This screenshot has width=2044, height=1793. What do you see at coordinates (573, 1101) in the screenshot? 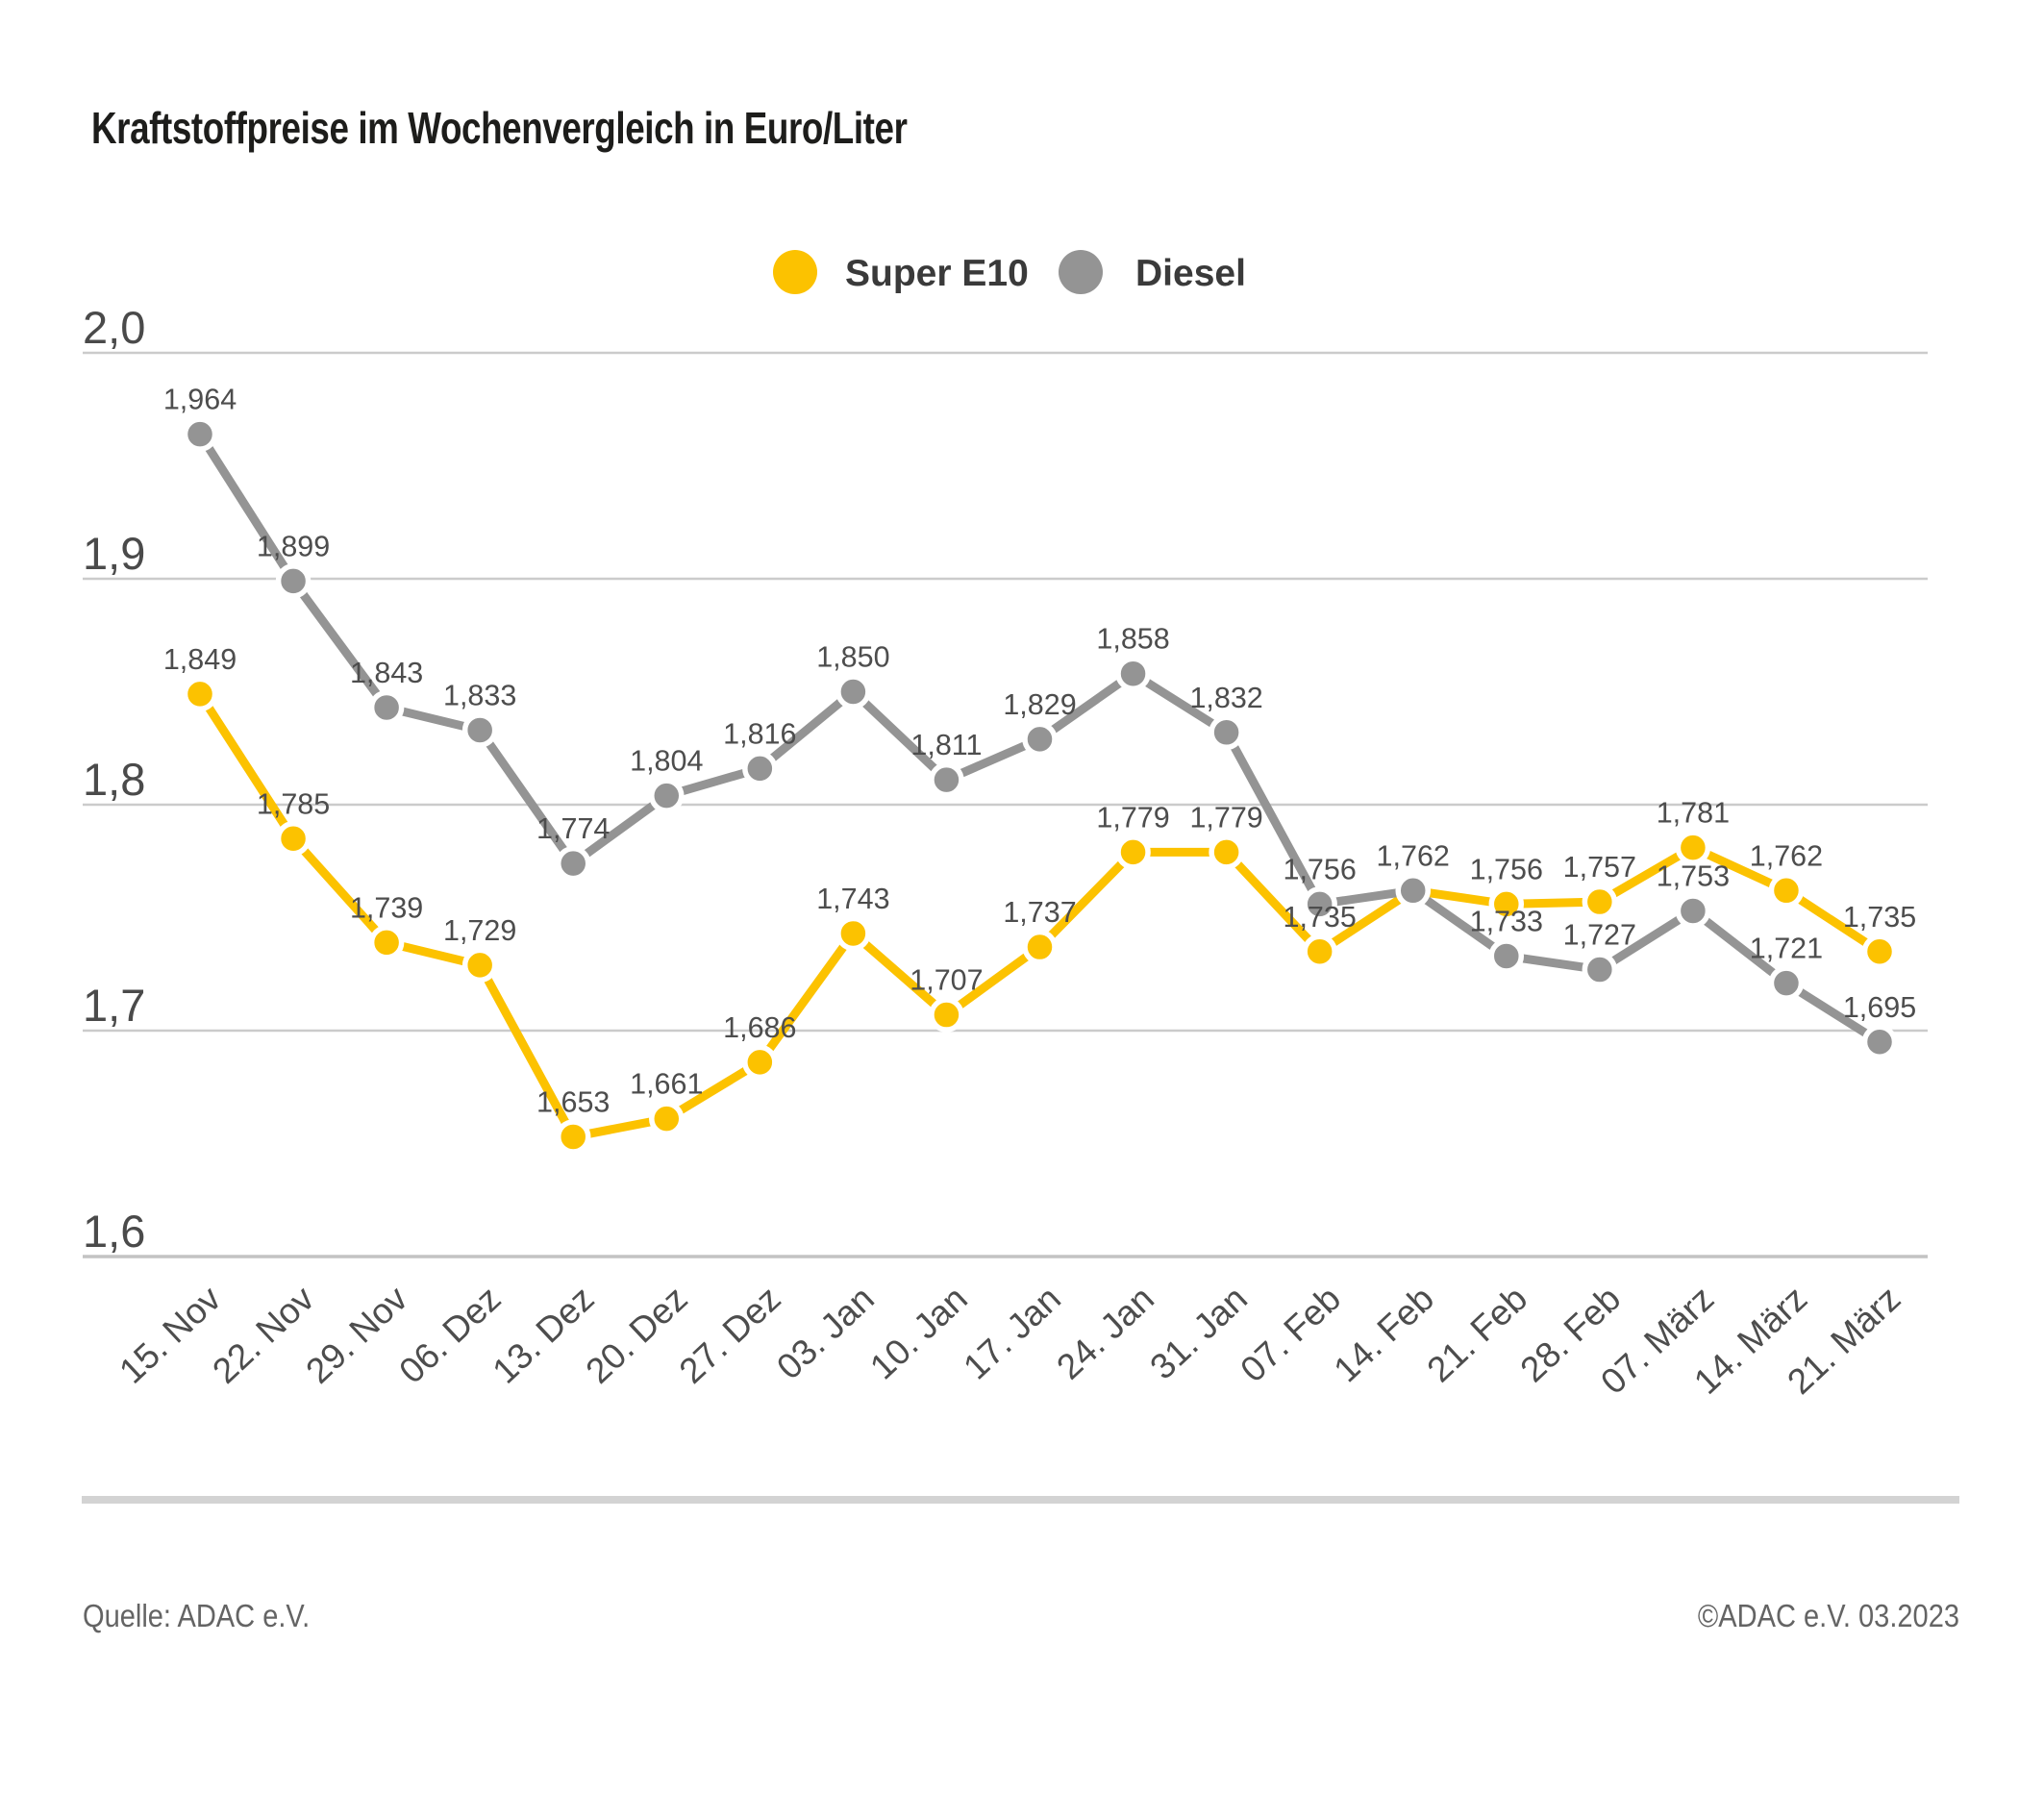
I see `super-e10-value-label: 1,653` at bounding box center [573, 1101].